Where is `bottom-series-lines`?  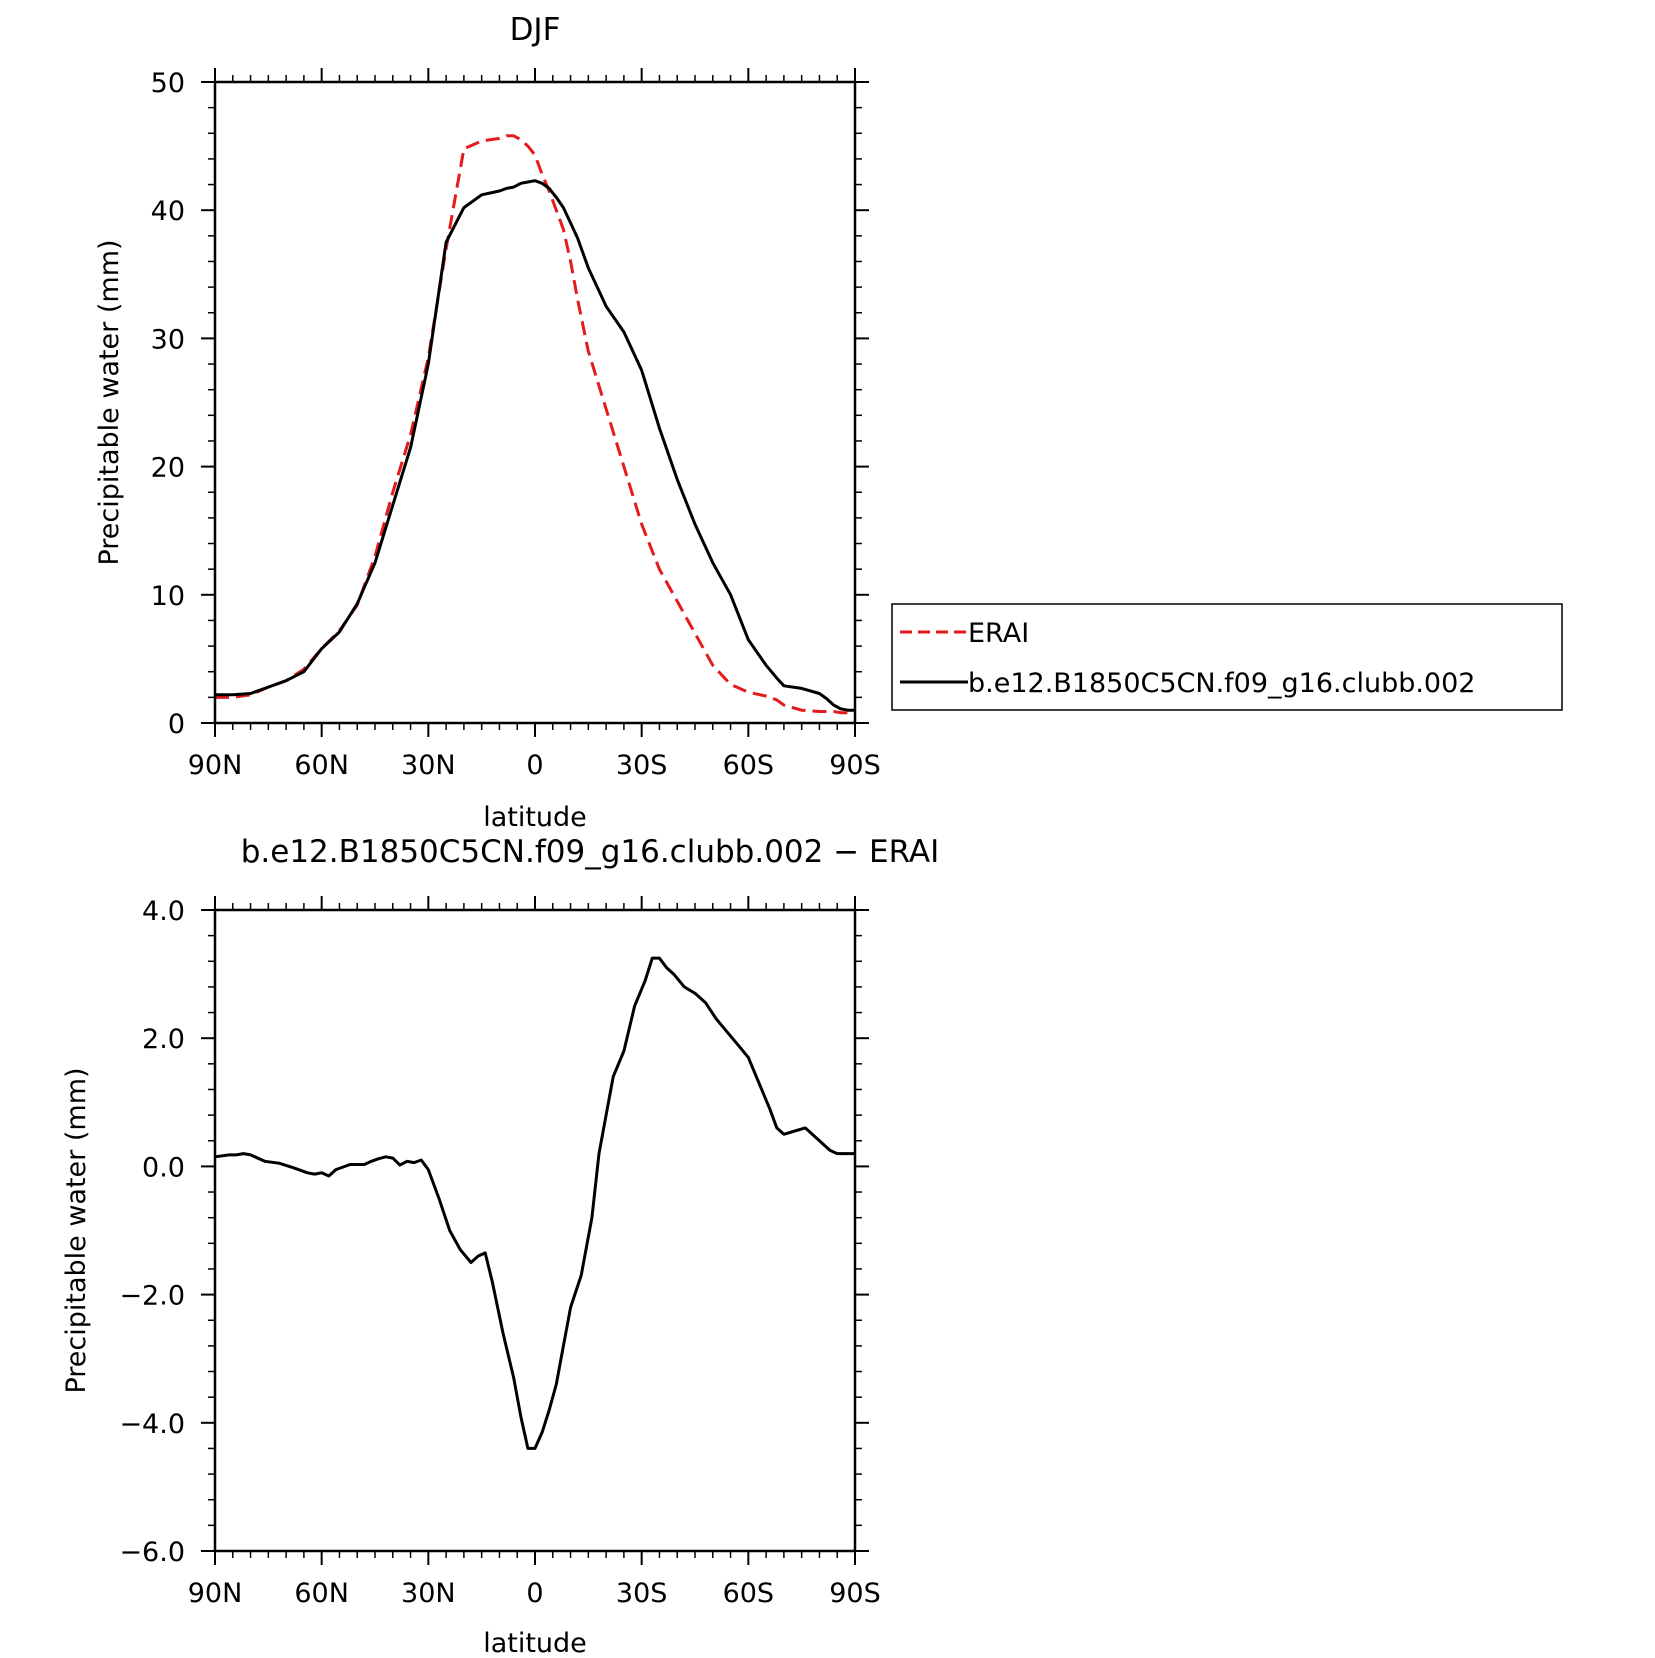 bottom-series-lines is located at coordinates (534, 1203).